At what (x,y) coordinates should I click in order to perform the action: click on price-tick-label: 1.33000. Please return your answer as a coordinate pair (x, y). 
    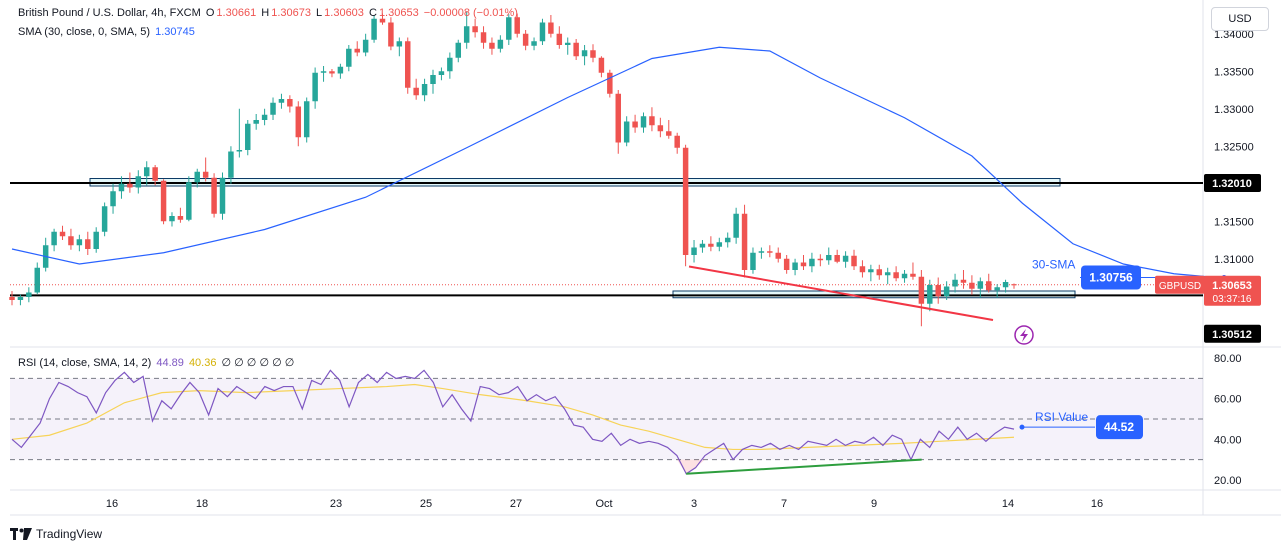
    Looking at the image, I should click on (1234, 110).